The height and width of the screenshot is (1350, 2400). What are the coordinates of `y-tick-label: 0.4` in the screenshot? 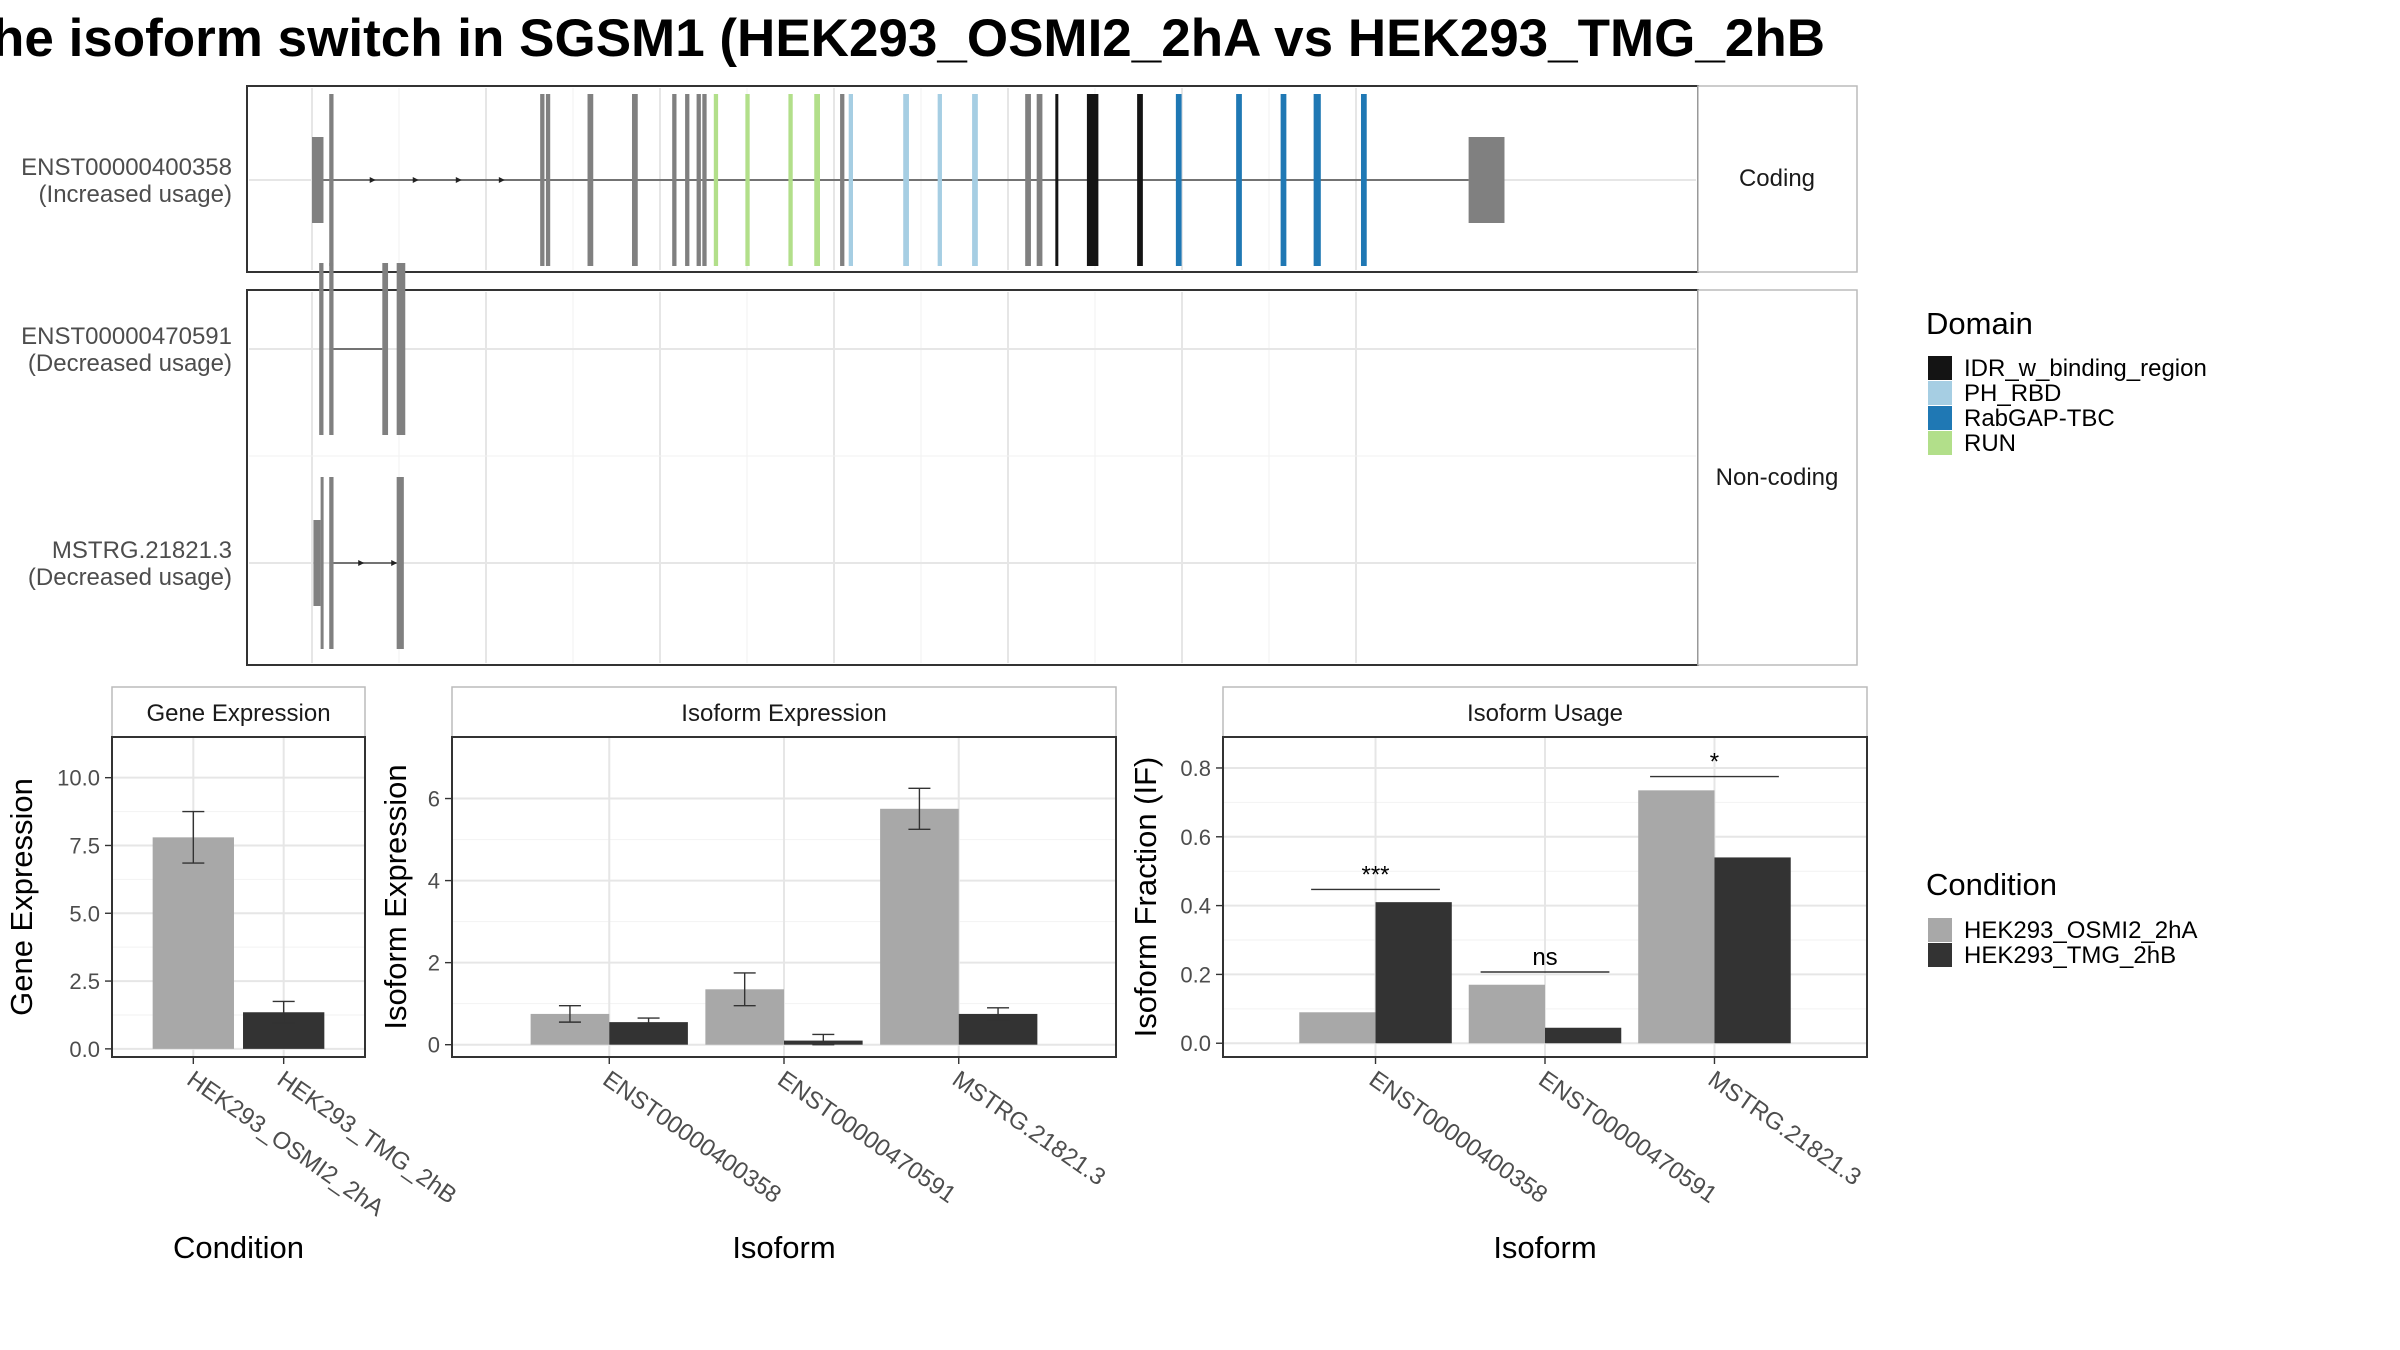 It's located at (1195, 906).